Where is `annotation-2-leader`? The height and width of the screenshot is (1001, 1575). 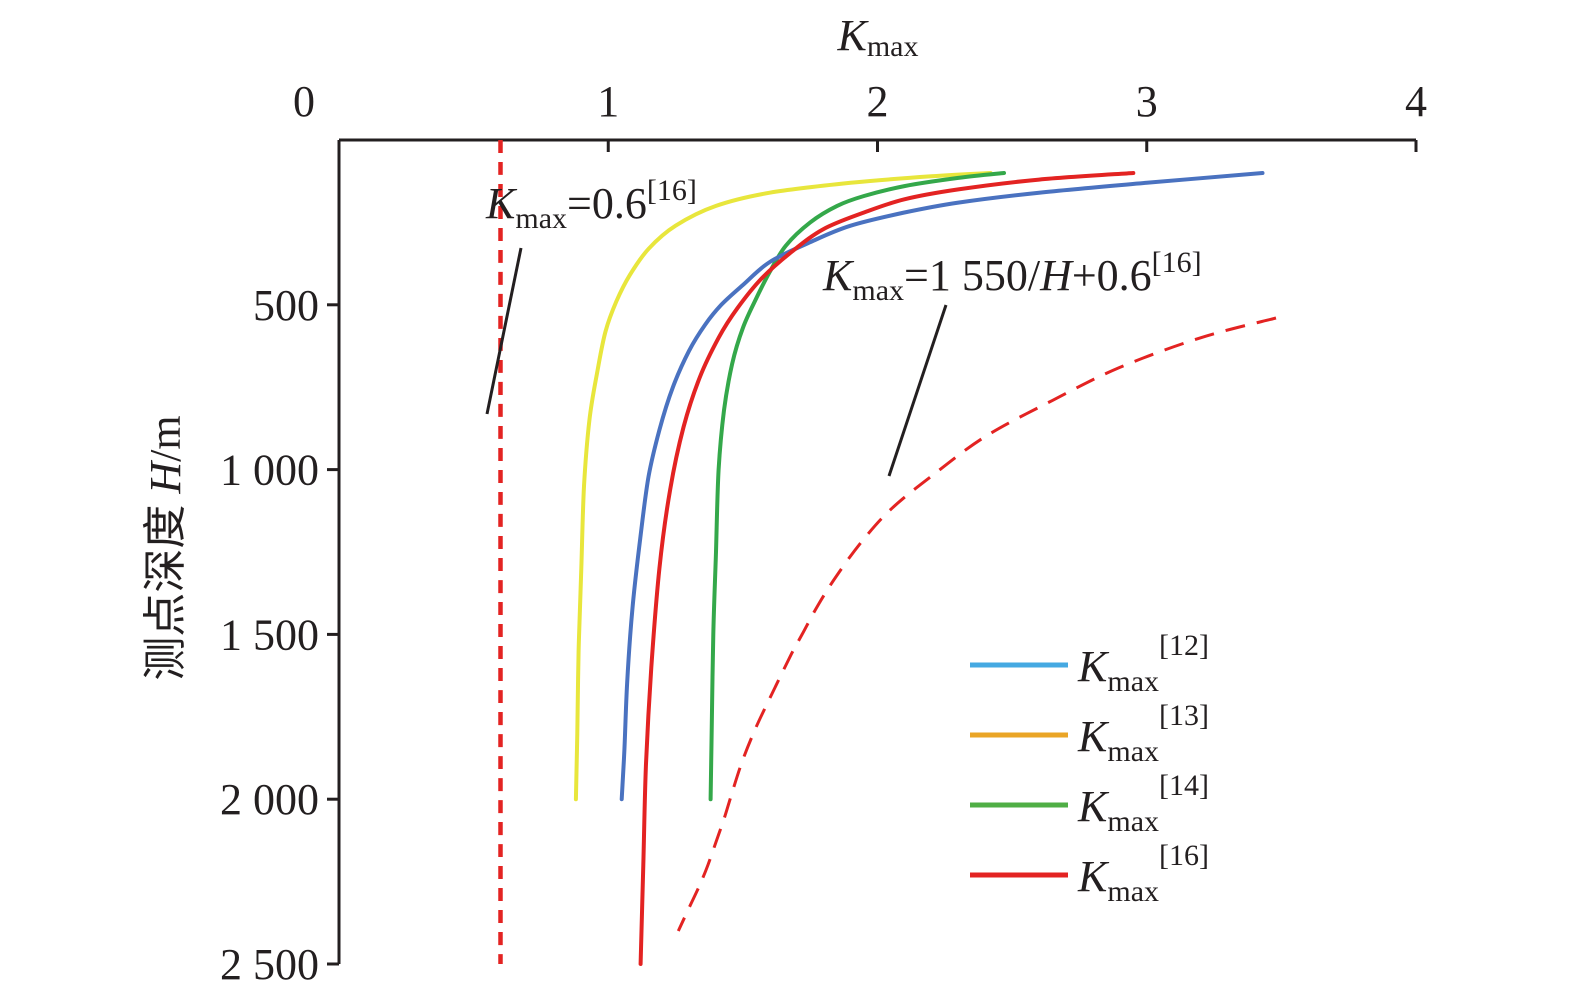 annotation-2-leader is located at coordinates (917, 390).